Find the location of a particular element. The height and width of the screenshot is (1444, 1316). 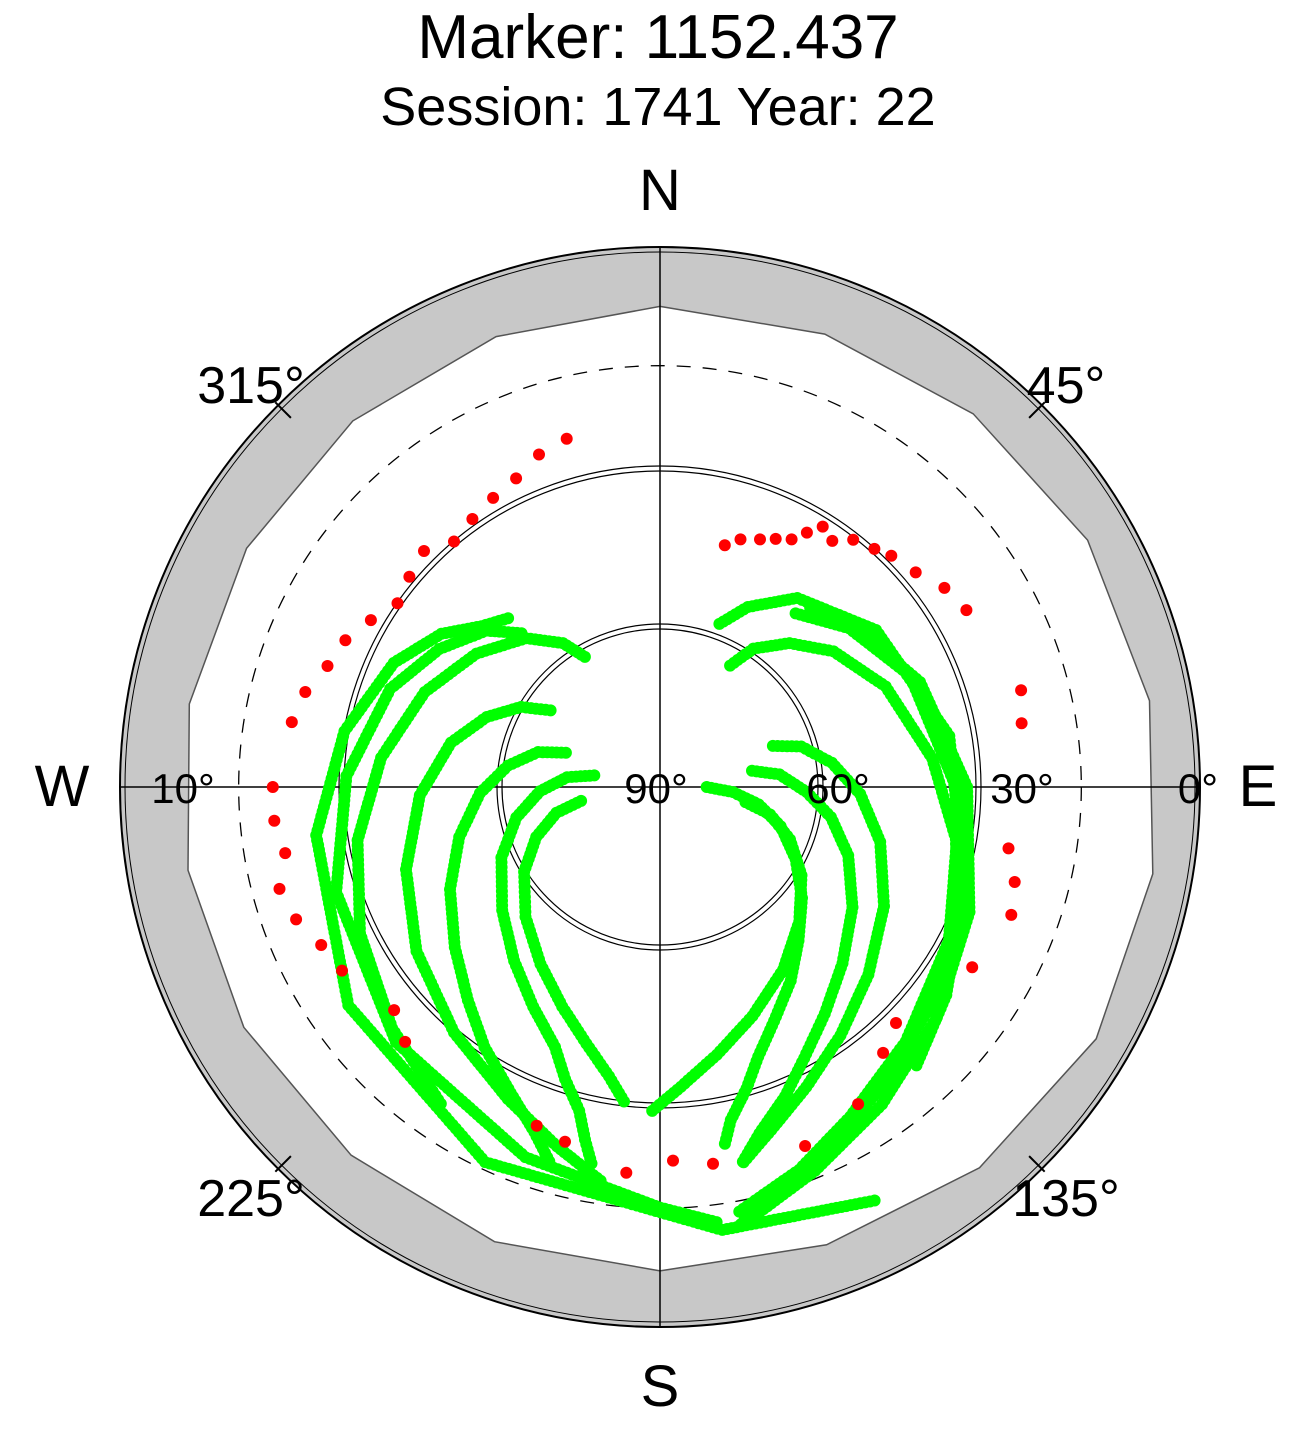

elevation-label-0: 0° is located at coordinates (1198, 788).